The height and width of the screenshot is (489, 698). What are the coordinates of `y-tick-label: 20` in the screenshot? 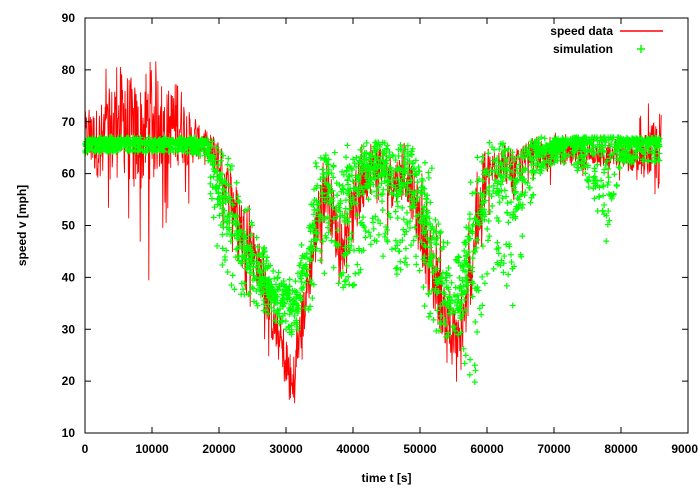 It's located at (69, 381).